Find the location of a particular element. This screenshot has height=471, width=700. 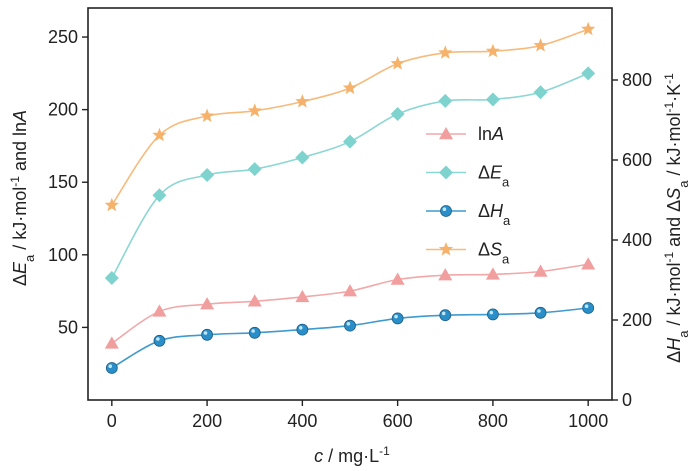

y-left-tick-label: 250 is located at coordinates (63, 37).